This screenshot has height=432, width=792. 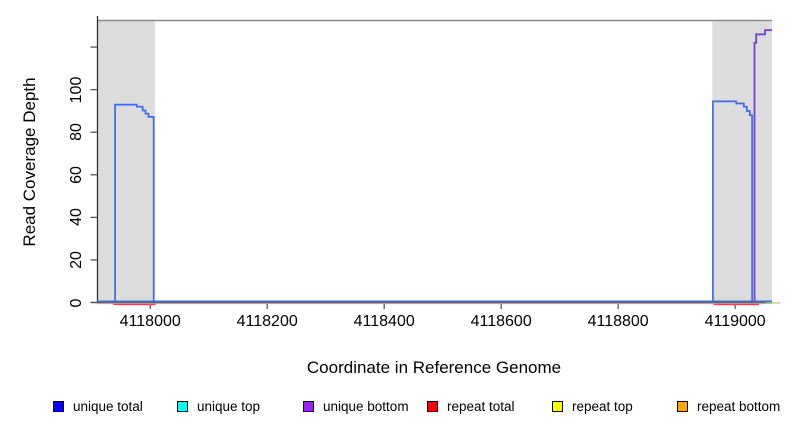 What do you see at coordinates (108, 406) in the screenshot?
I see `legend-label: unique total` at bounding box center [108, 406].